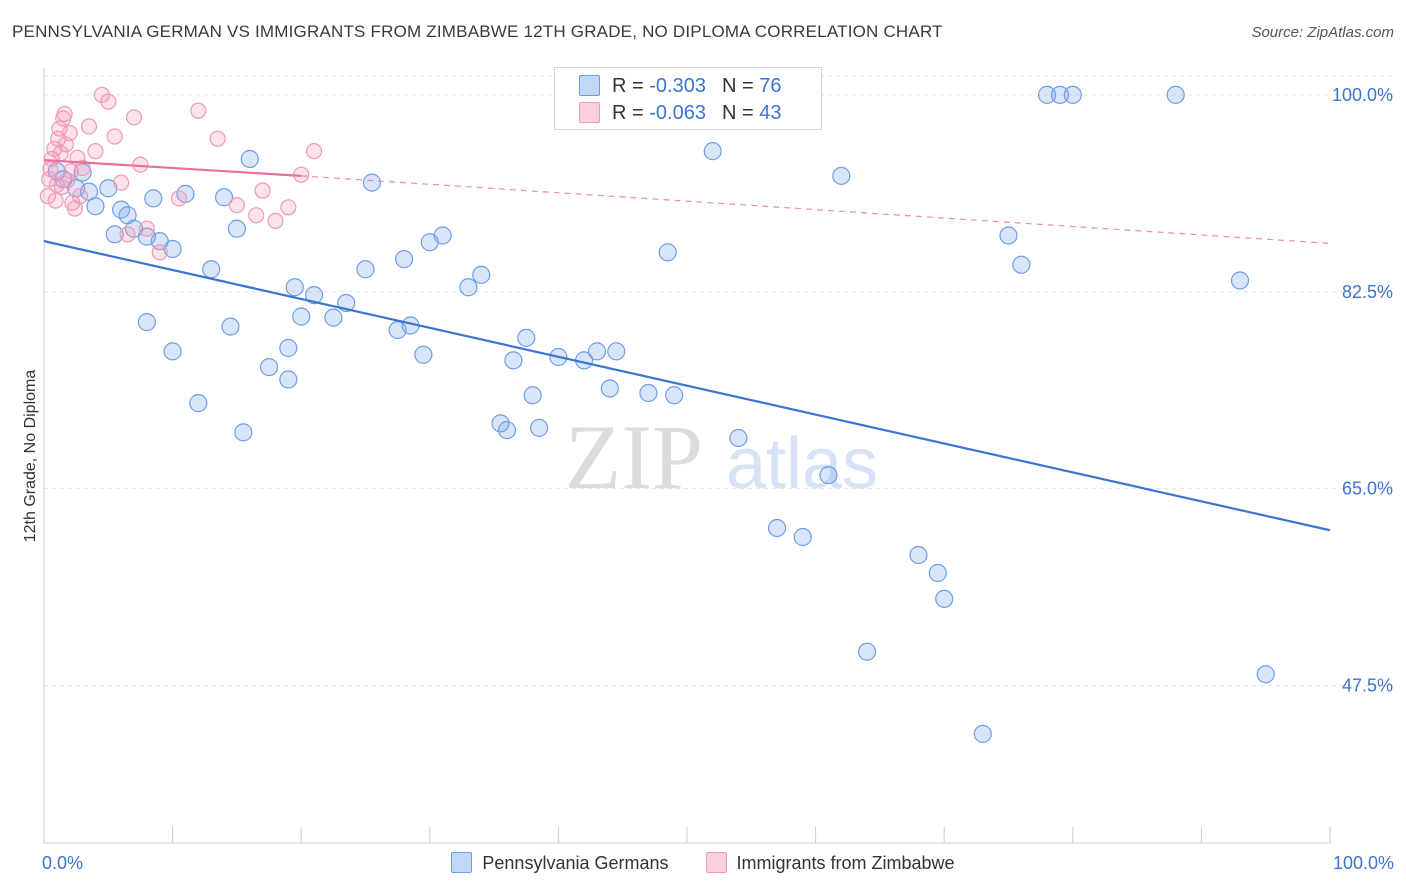 The image size is (1406, 892). What do you see at coordinates (802, 464) in the screenshot?
I see `watermark-atlas: atlas` at bounding box center [802, 464].